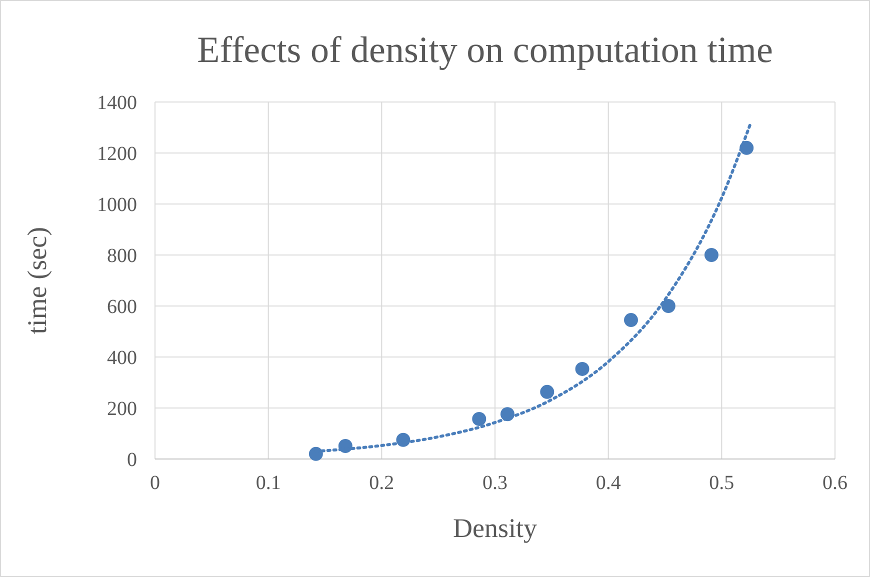  I want to click on y-tick-label: 600, so click(122, 307).